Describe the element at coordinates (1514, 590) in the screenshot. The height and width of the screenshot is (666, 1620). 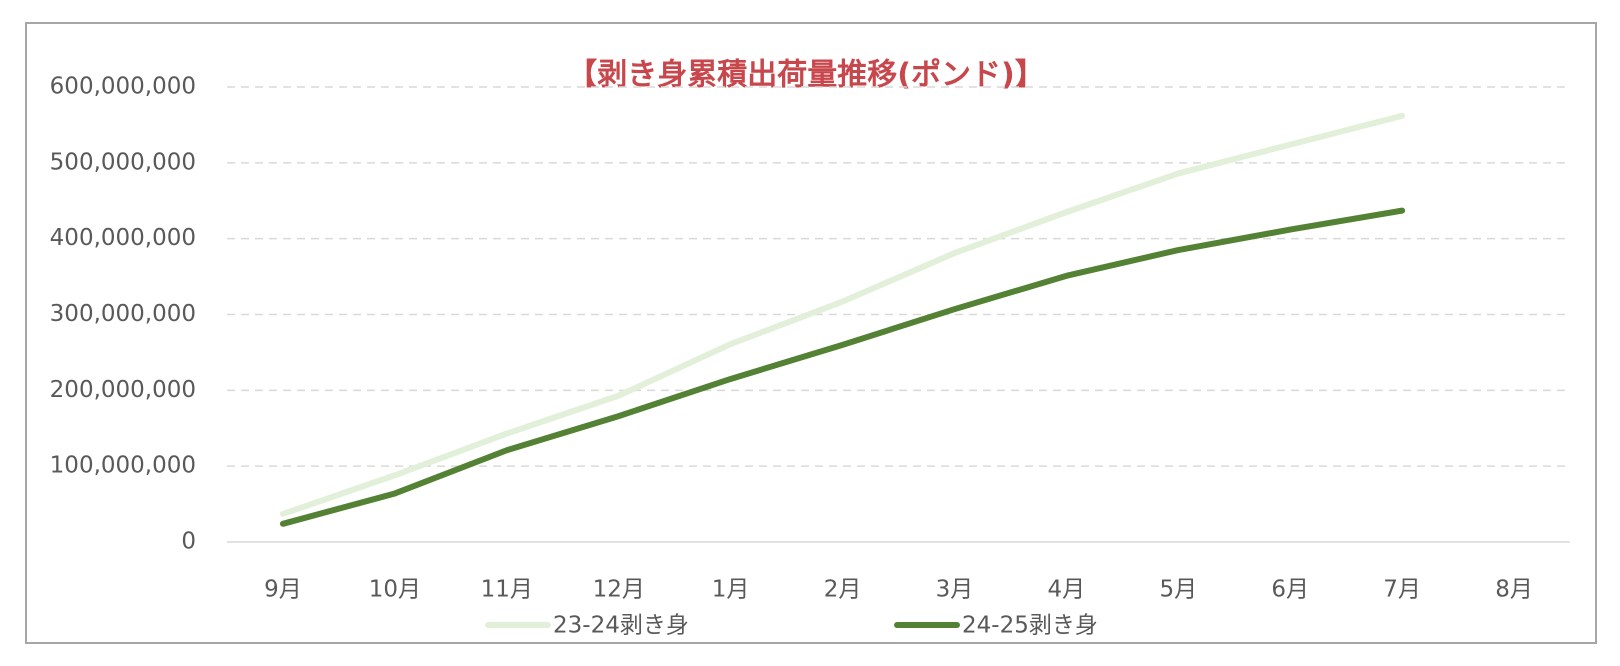
I see `x-tick-label: 8月` at that location.